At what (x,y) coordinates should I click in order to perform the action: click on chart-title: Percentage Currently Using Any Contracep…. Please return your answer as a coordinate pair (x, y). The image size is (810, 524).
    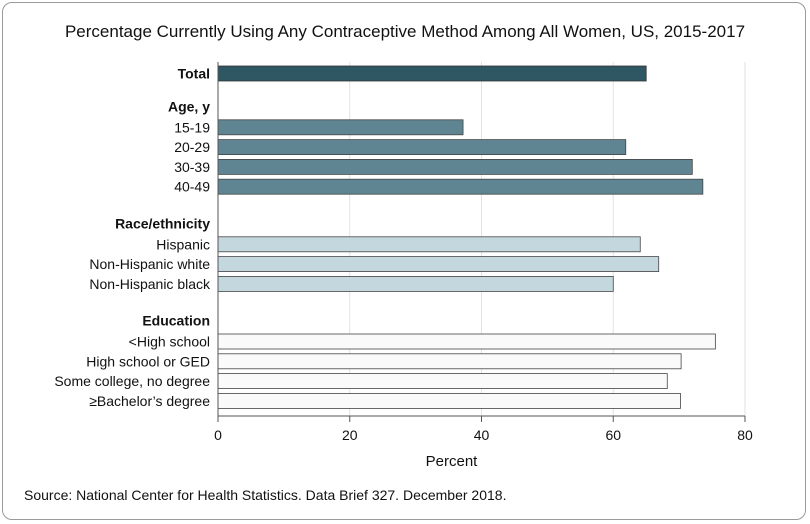
    Looking at the image, I should click on (405, 31).